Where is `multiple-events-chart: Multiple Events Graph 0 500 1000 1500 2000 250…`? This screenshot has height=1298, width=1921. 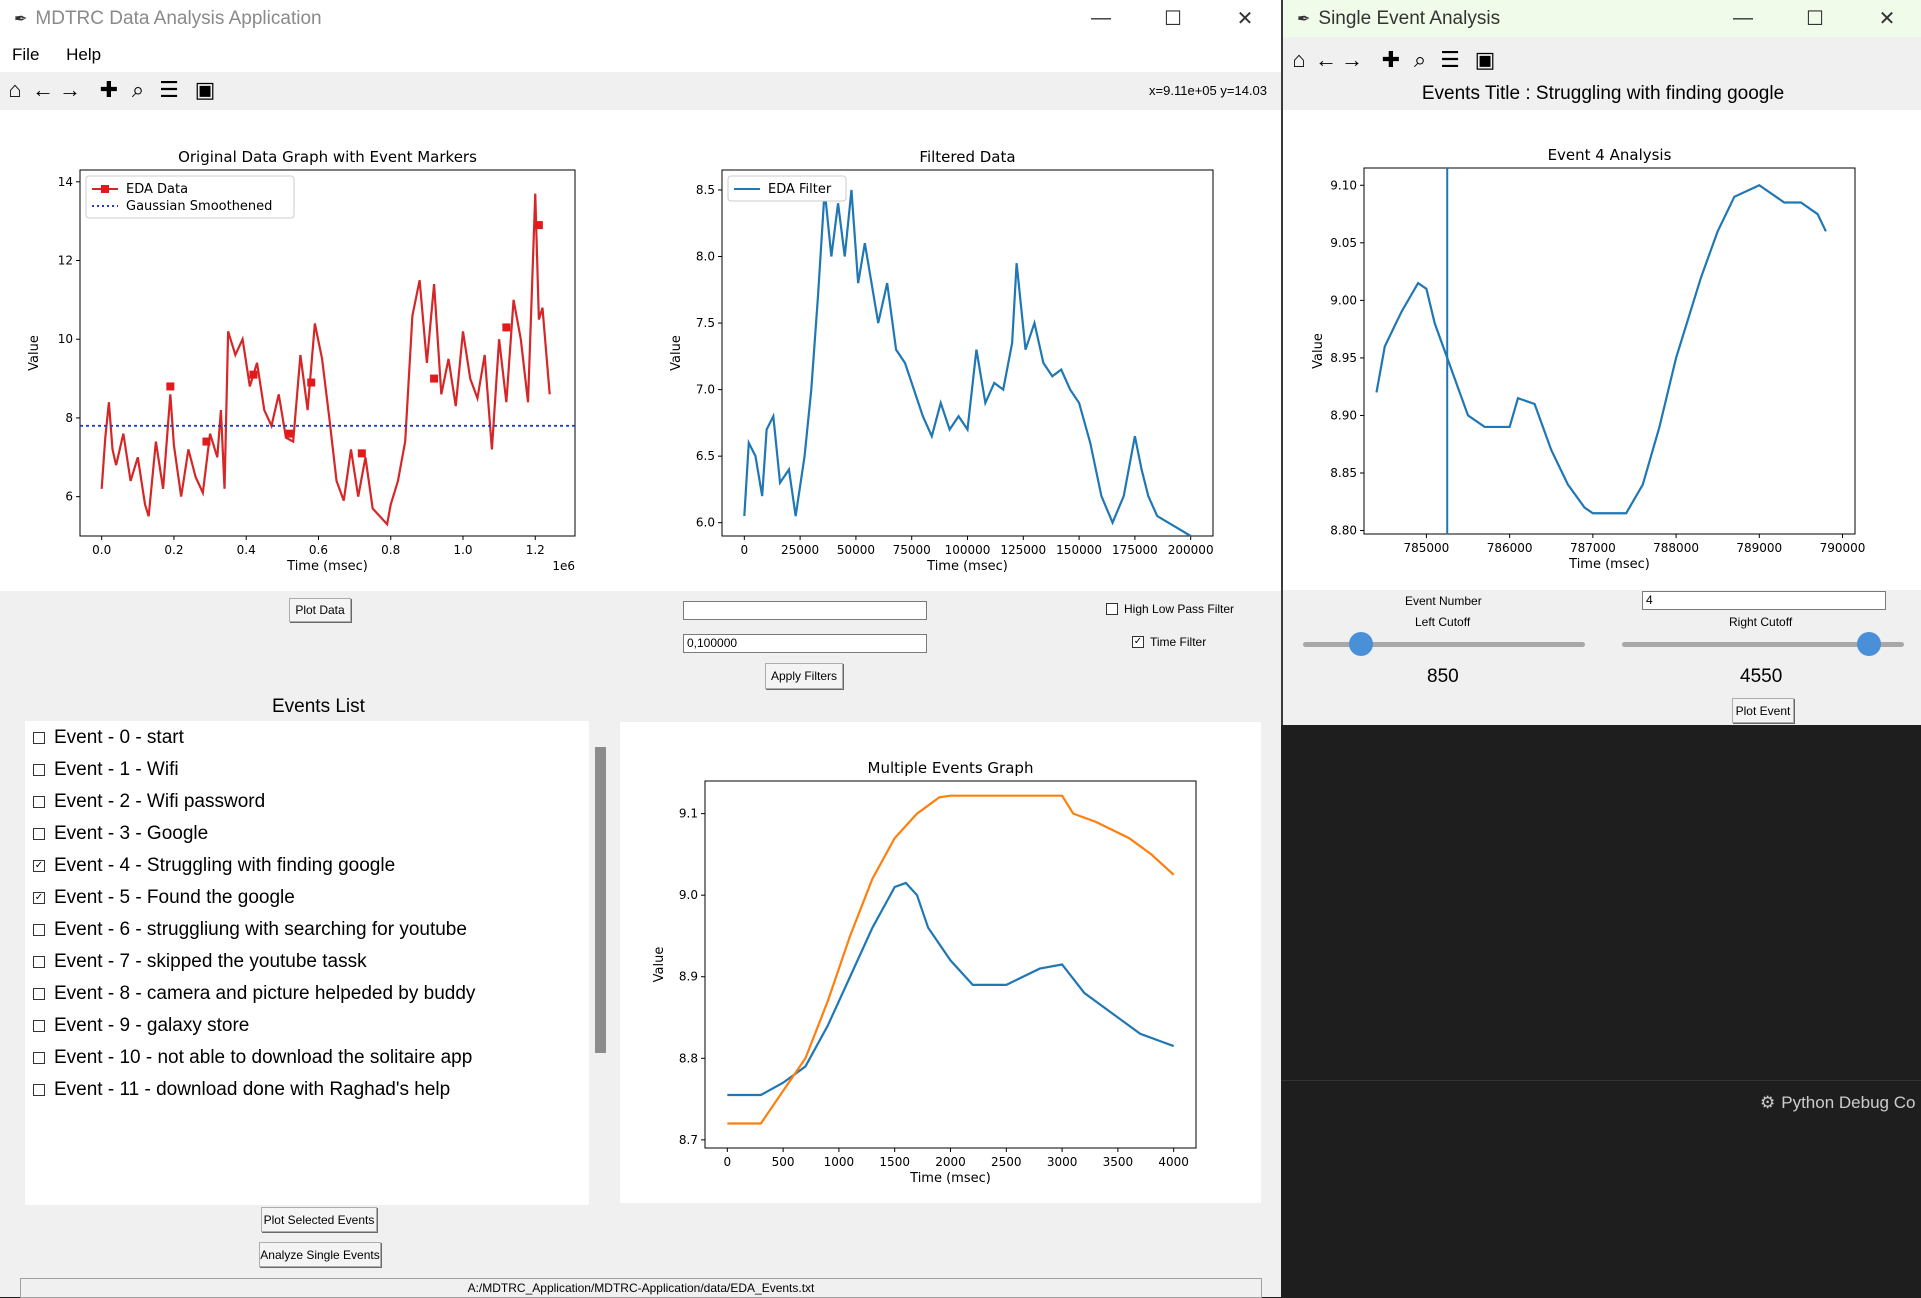
multiple-events-chart: Multiple Events Graph 0 500 1000 1500 2000 250… is located at coordinates (924, 972).